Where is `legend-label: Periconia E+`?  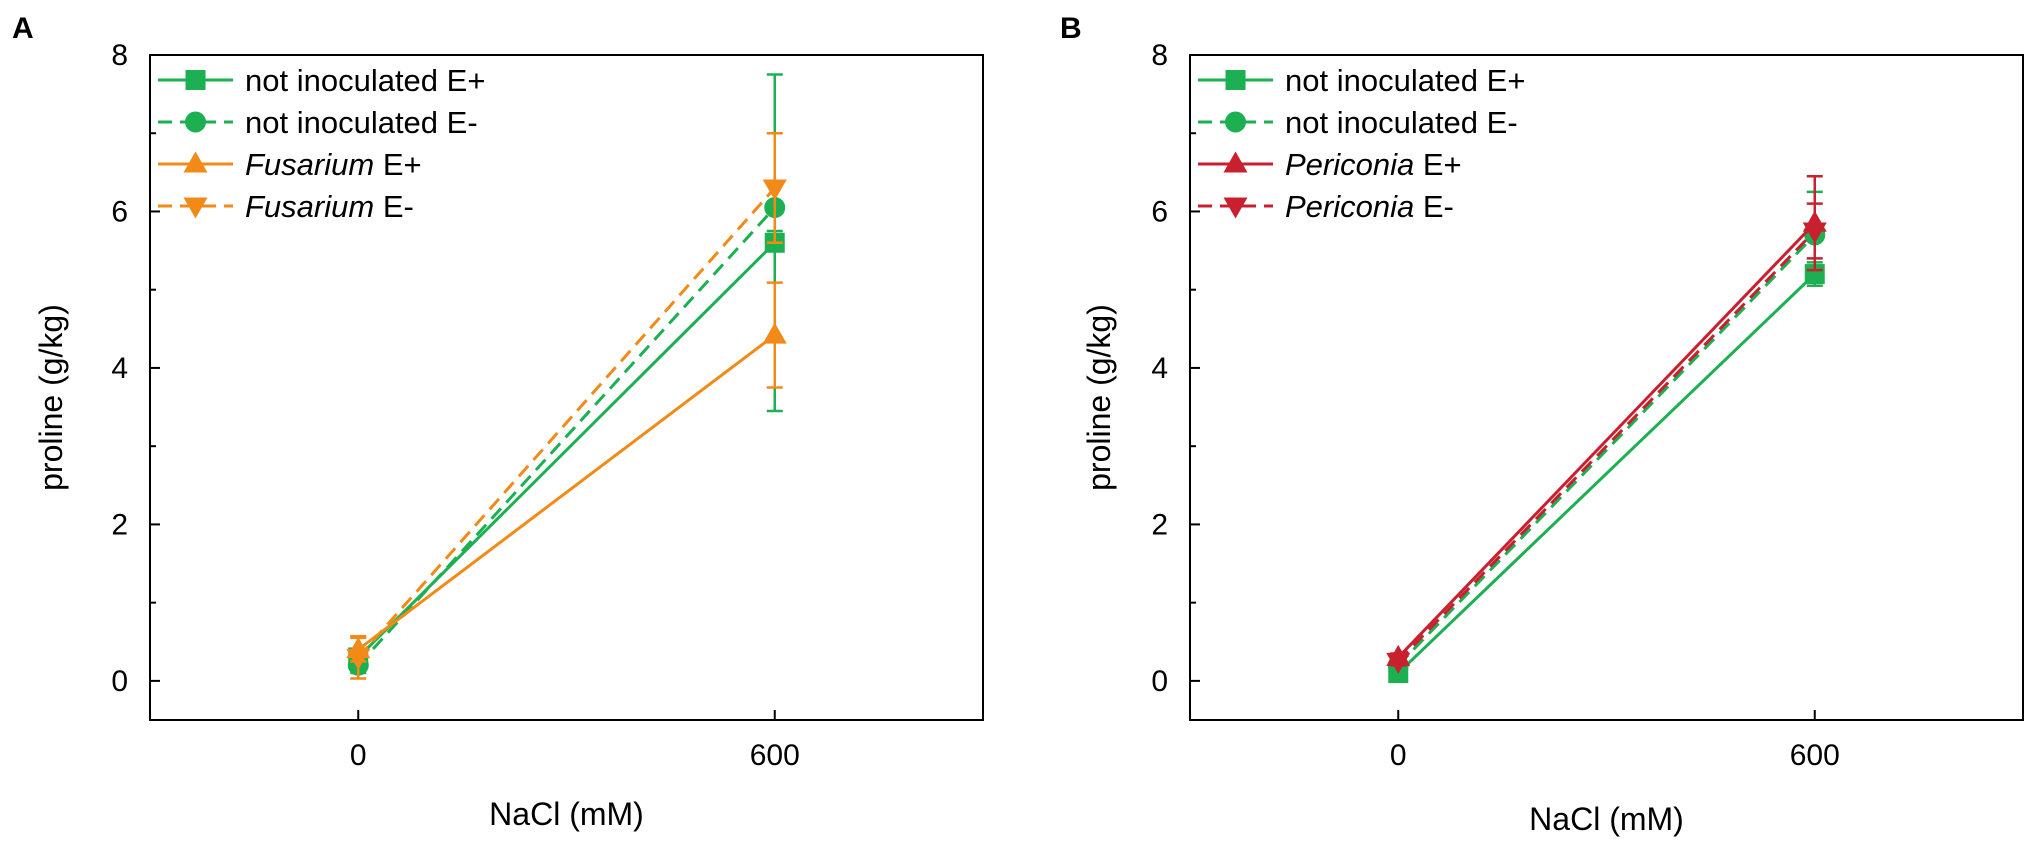
legend-label: Periconia E+ is located at coordinates (1373, 164).